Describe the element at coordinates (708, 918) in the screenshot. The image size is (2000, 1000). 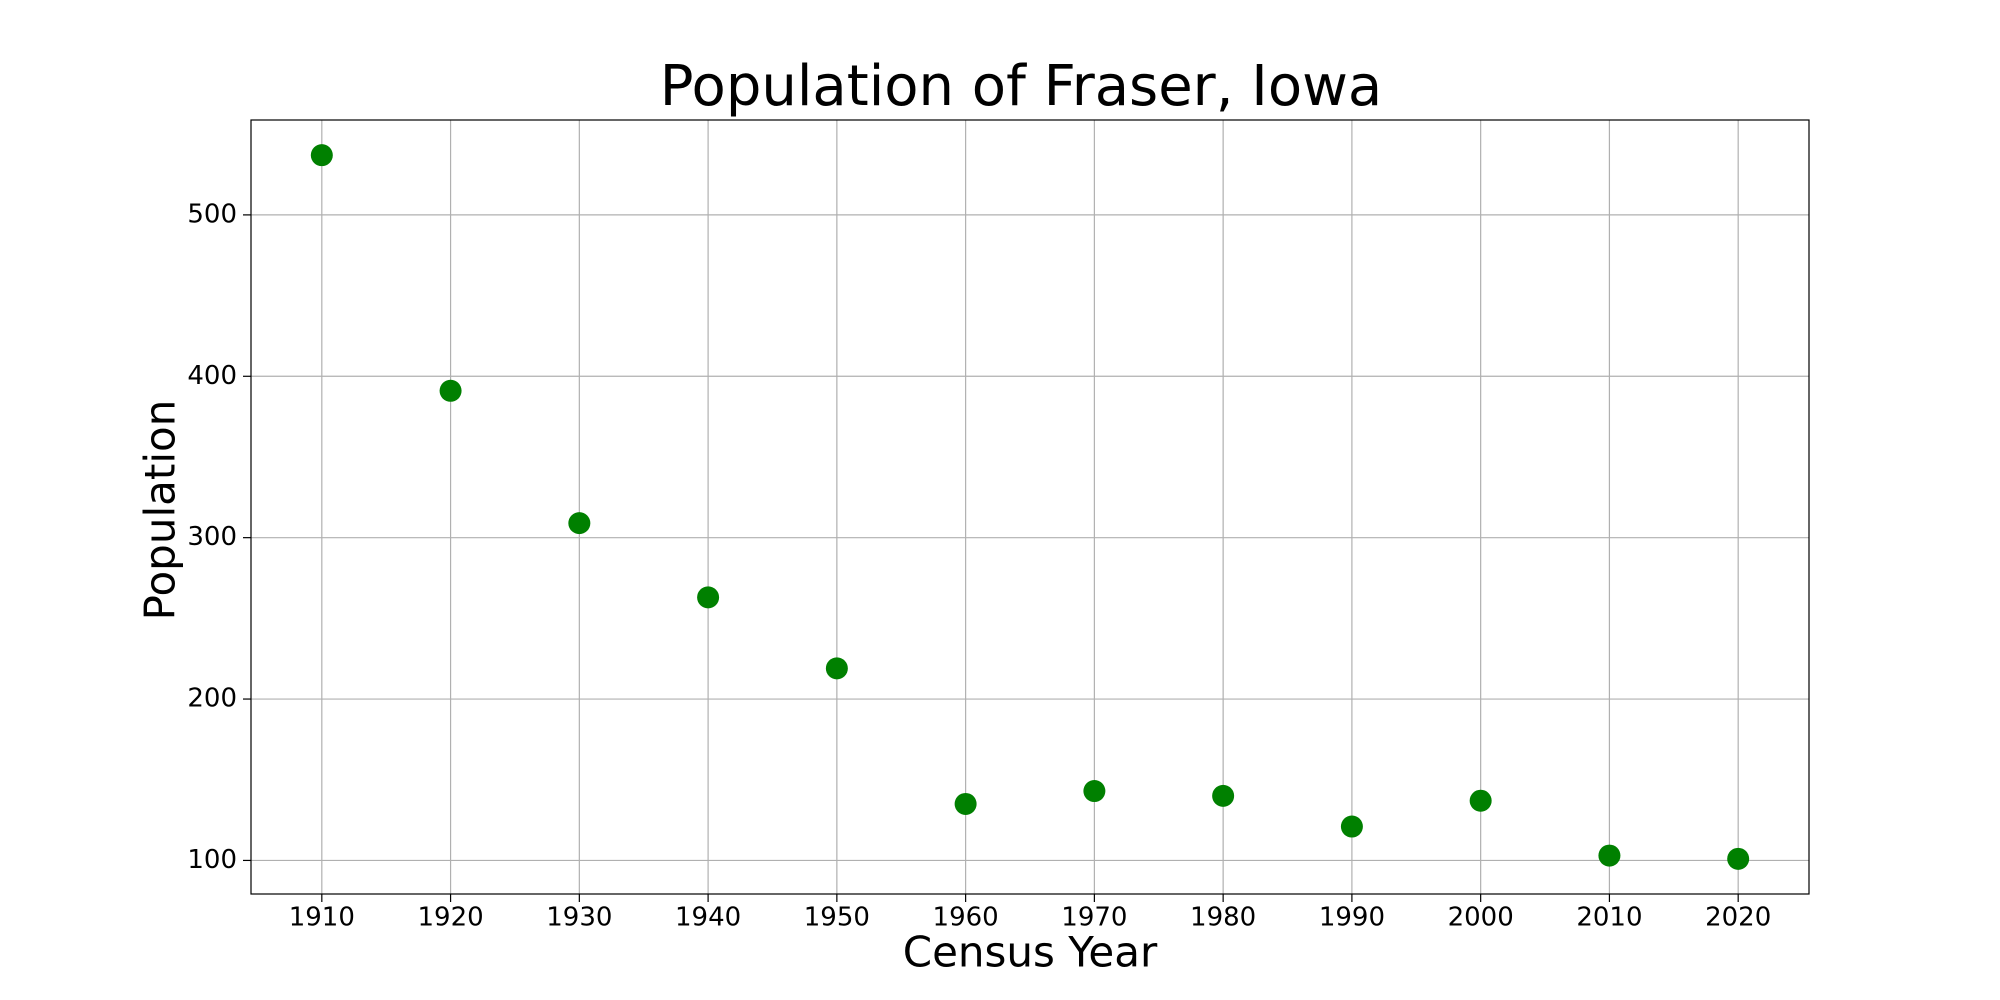
I see `x-tick-label: 1940` at that location.